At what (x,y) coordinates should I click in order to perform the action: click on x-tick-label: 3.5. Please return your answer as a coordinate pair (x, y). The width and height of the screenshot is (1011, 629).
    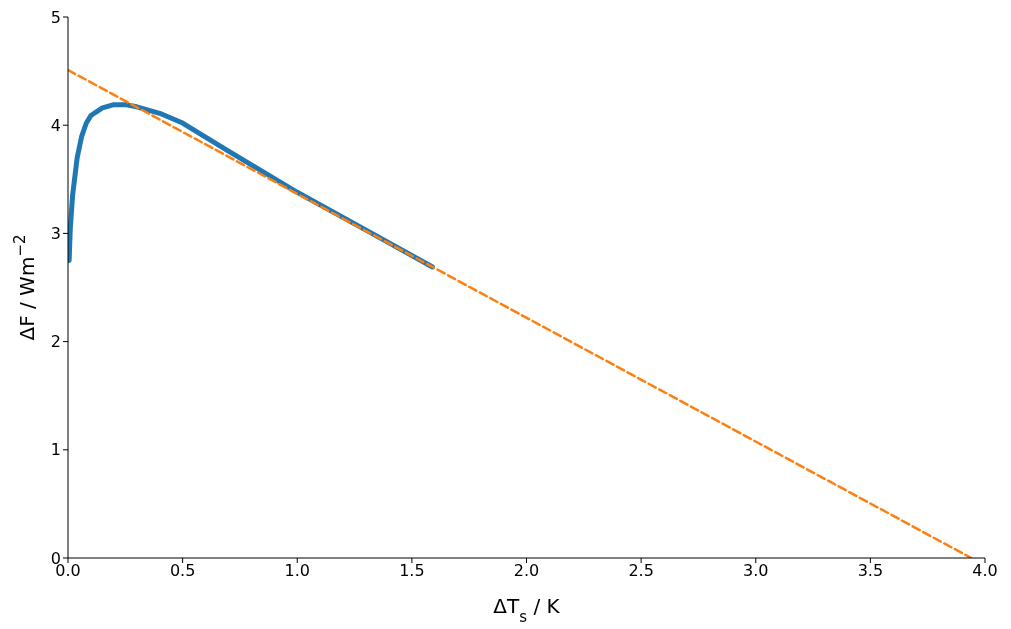
    Looking at the image, I should click on (870, 571).